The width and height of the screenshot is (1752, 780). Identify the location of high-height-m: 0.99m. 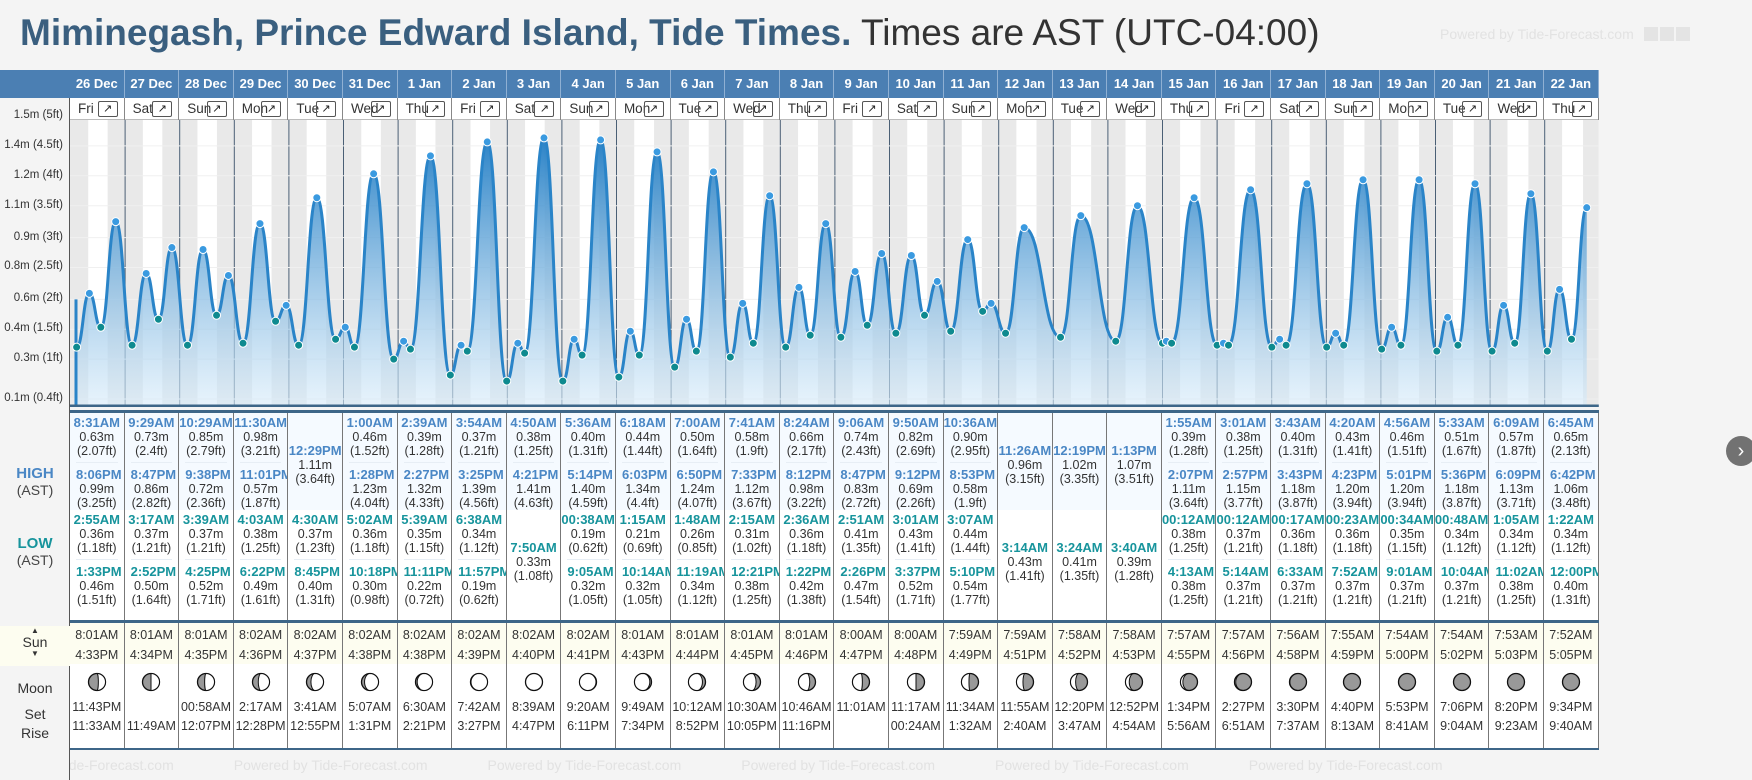
(97, 489).